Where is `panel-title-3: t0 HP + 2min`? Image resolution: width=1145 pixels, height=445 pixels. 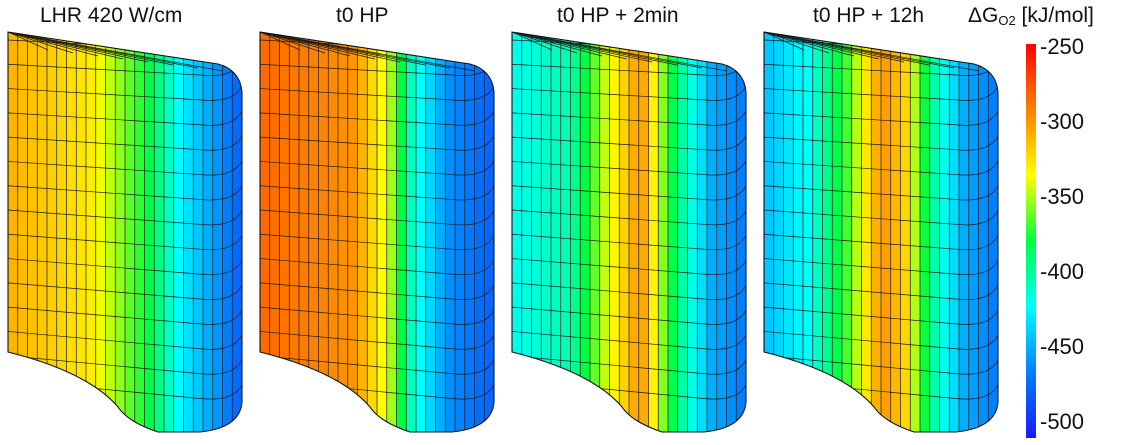 panel-title-3: t0 HP + 2min is located at coordinates (618, 15).